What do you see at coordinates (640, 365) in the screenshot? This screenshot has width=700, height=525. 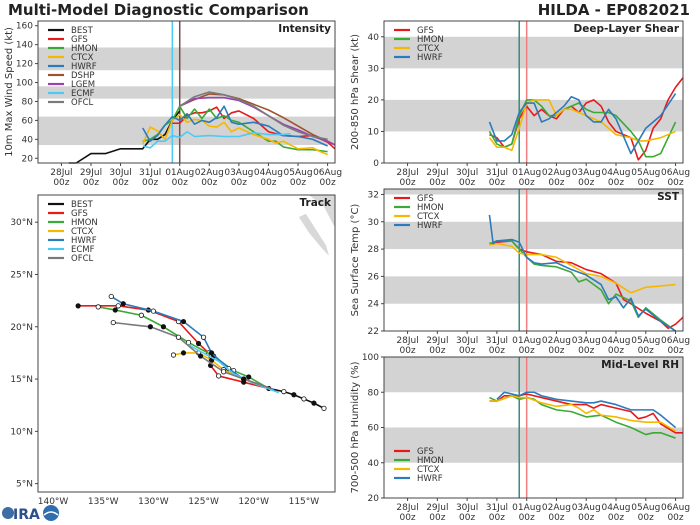 I see `panel-title: Mid-Level RH` at bounding box center [640, 365].